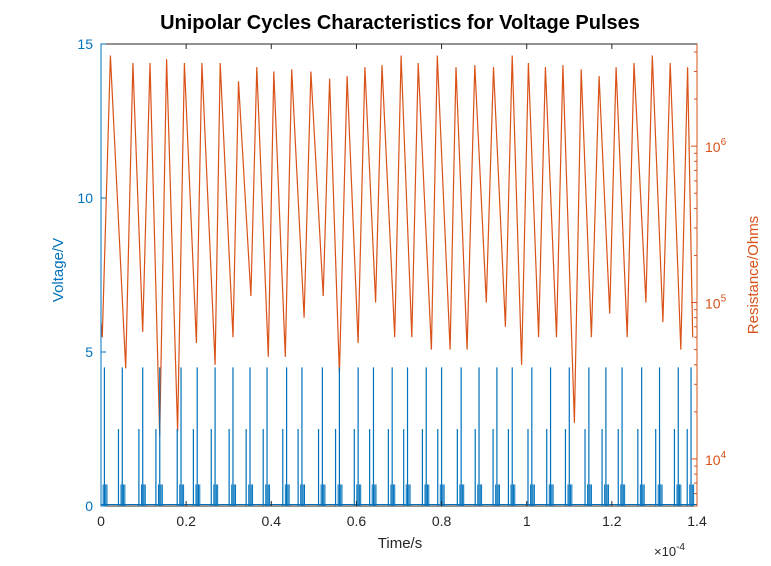  I want to click on x-tick-label: 0.6, so click(357, 521).